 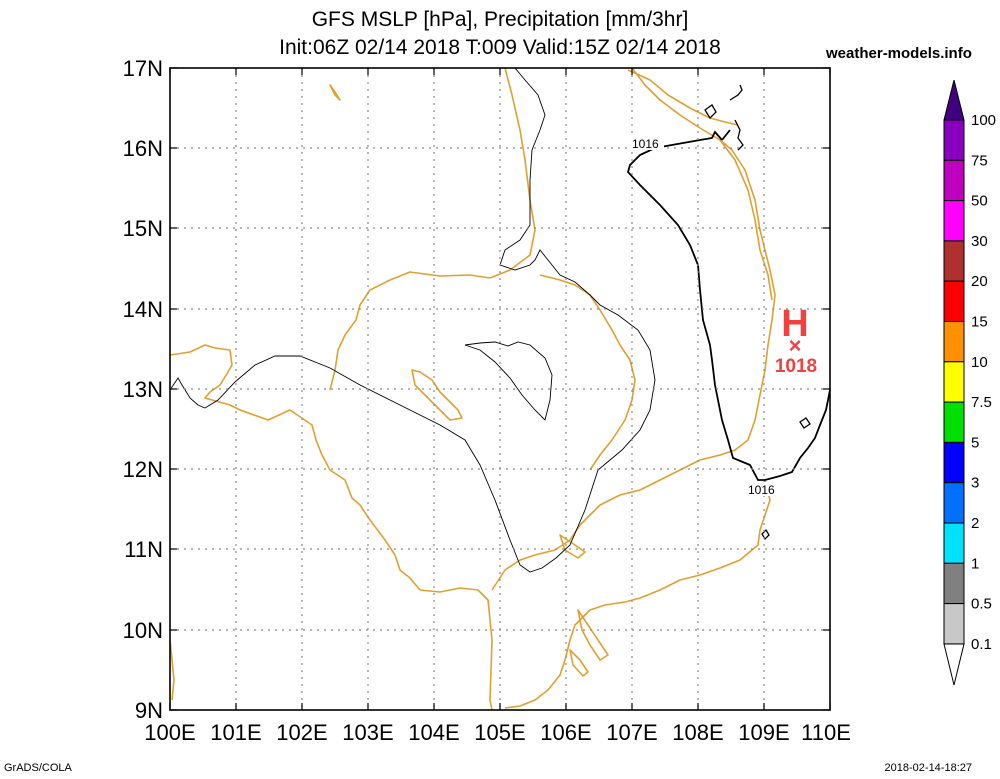 What do you see at coordinates (456, 649) in the screenshot?
I see `coastline-gulf-of-thailand-east` at bounding box center [456, 649].